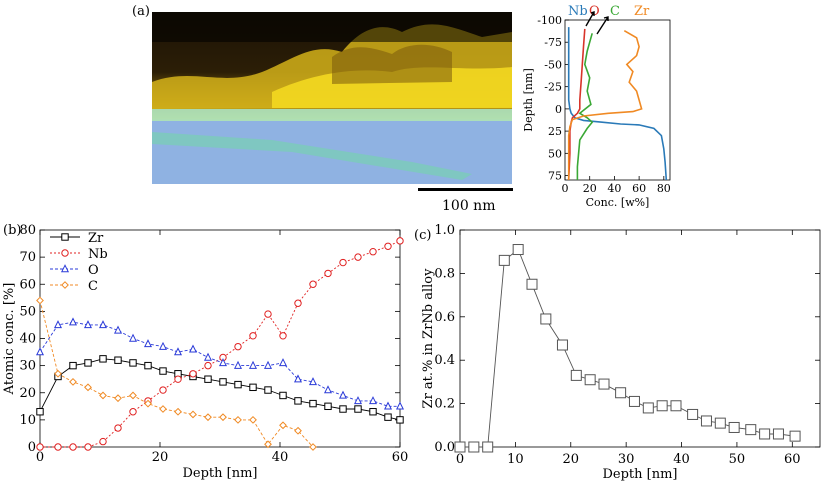  Describe the element at coordinates (27, 284) in the screenshot. I see `y-tick-label: 60` at that location.